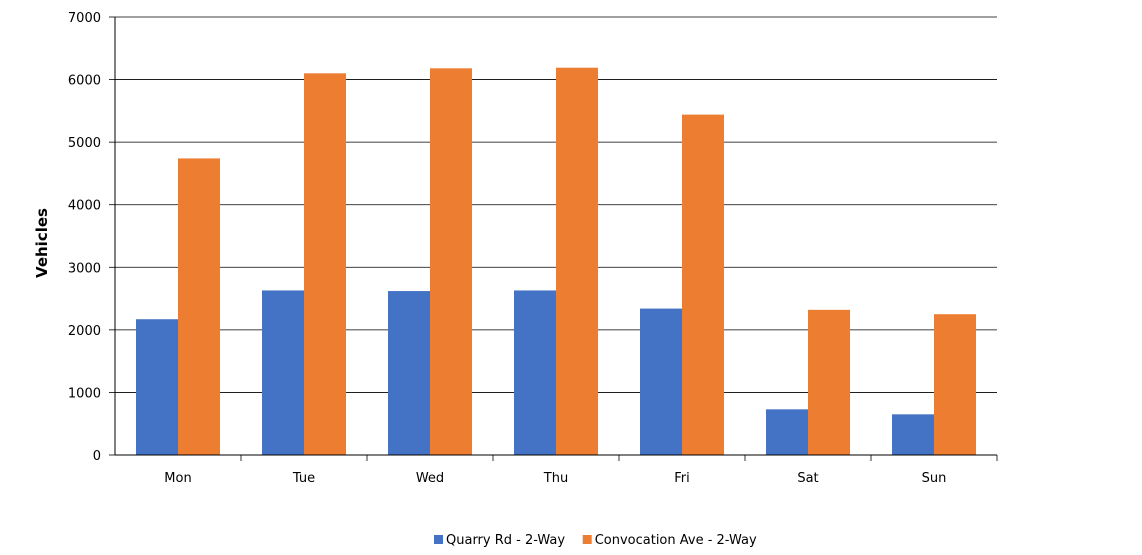  What do you see at coordinates (84, 393) in the screenshot?
I see `y-tick-label: 1000` at bounding box center [84, 393].